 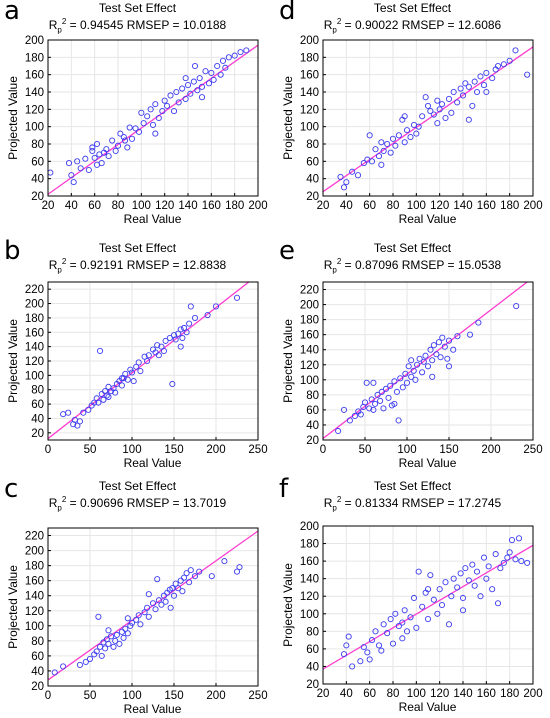 I want to click on x-tick-label: 60, so click(x=369, y=694).